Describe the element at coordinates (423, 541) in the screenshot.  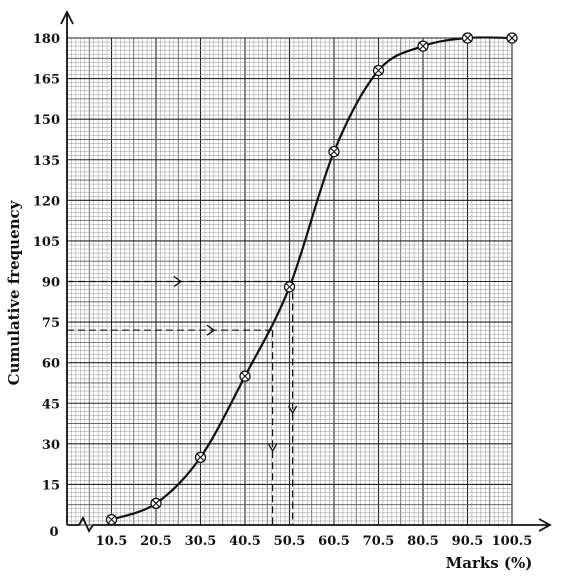
I see `x-tick-label: 80.5` at that location.